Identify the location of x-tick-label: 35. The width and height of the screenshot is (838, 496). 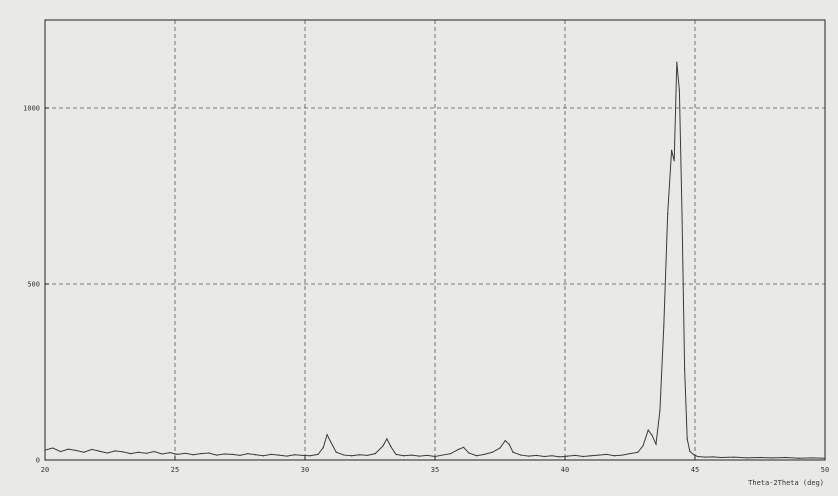
(435, 470).